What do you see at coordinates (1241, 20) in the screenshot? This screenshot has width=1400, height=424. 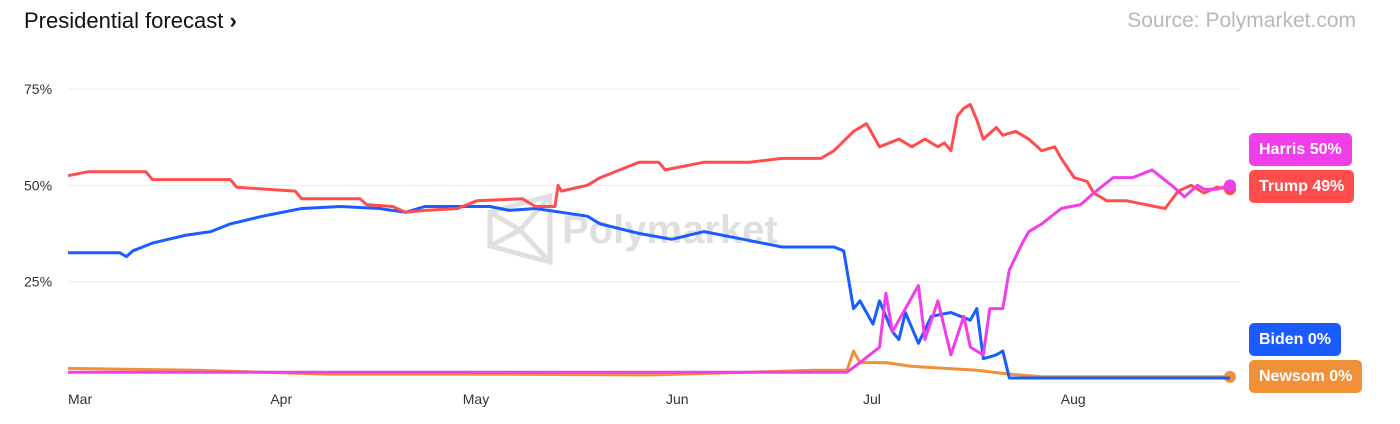 I see `source-label: Source: Polymarket.com` at bounding box center [1241, 20].